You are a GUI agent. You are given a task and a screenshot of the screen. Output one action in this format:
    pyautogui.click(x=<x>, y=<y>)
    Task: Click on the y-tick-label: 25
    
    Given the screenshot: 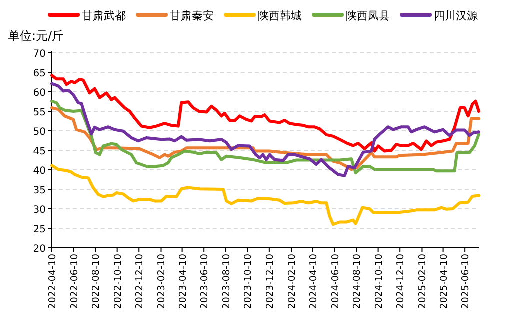 What is the action you would take?
    pyautogui.click(x=39, y=230)
    